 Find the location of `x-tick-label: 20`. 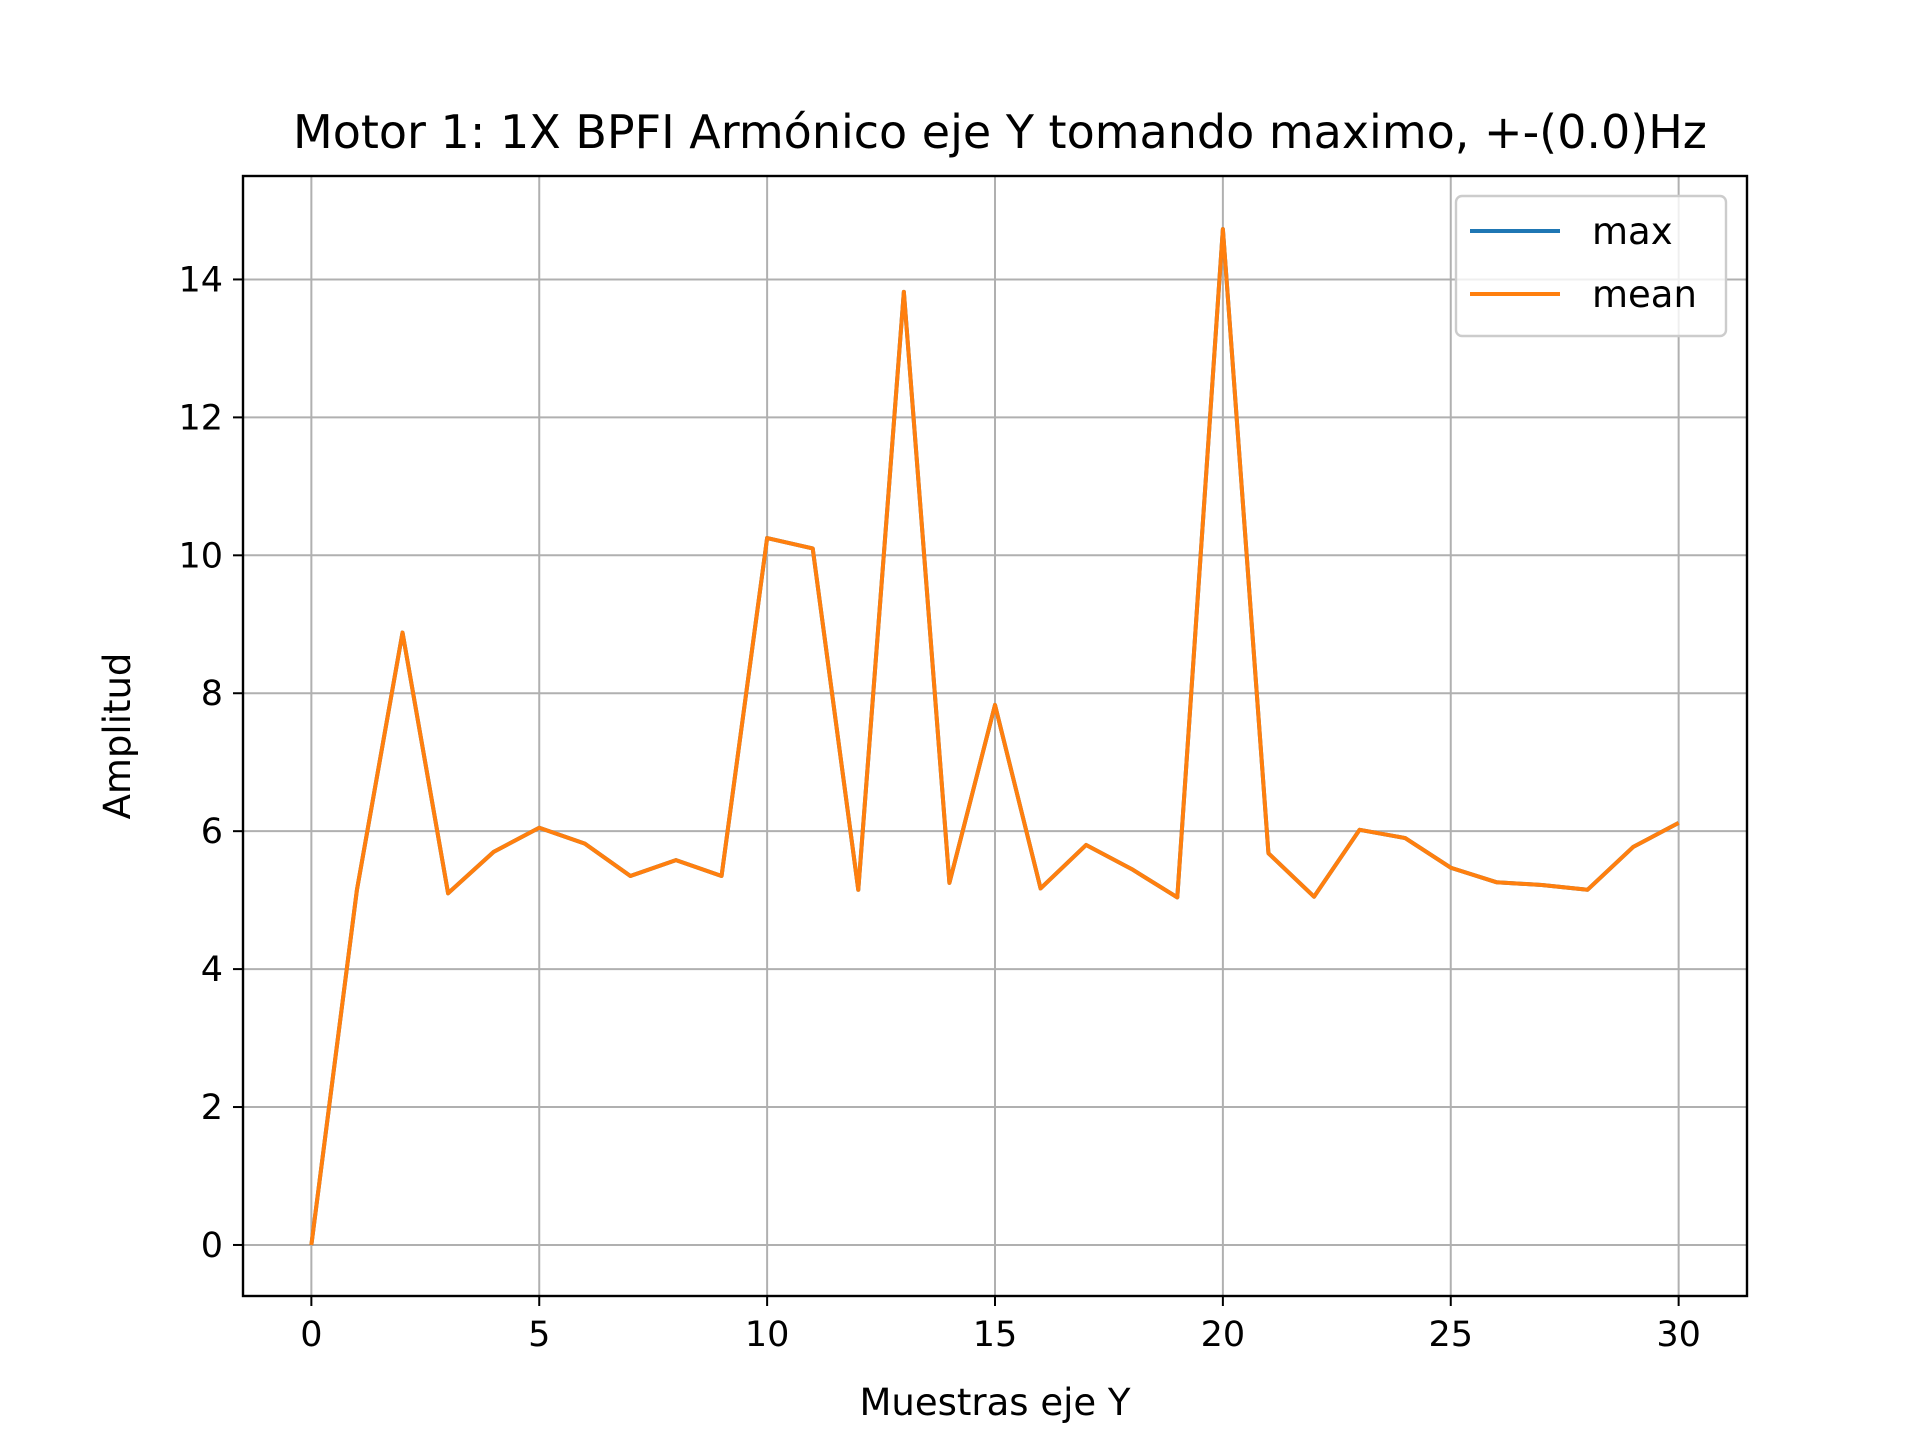

x-tick-label: 20 is located at coordinates (1223, 1335).